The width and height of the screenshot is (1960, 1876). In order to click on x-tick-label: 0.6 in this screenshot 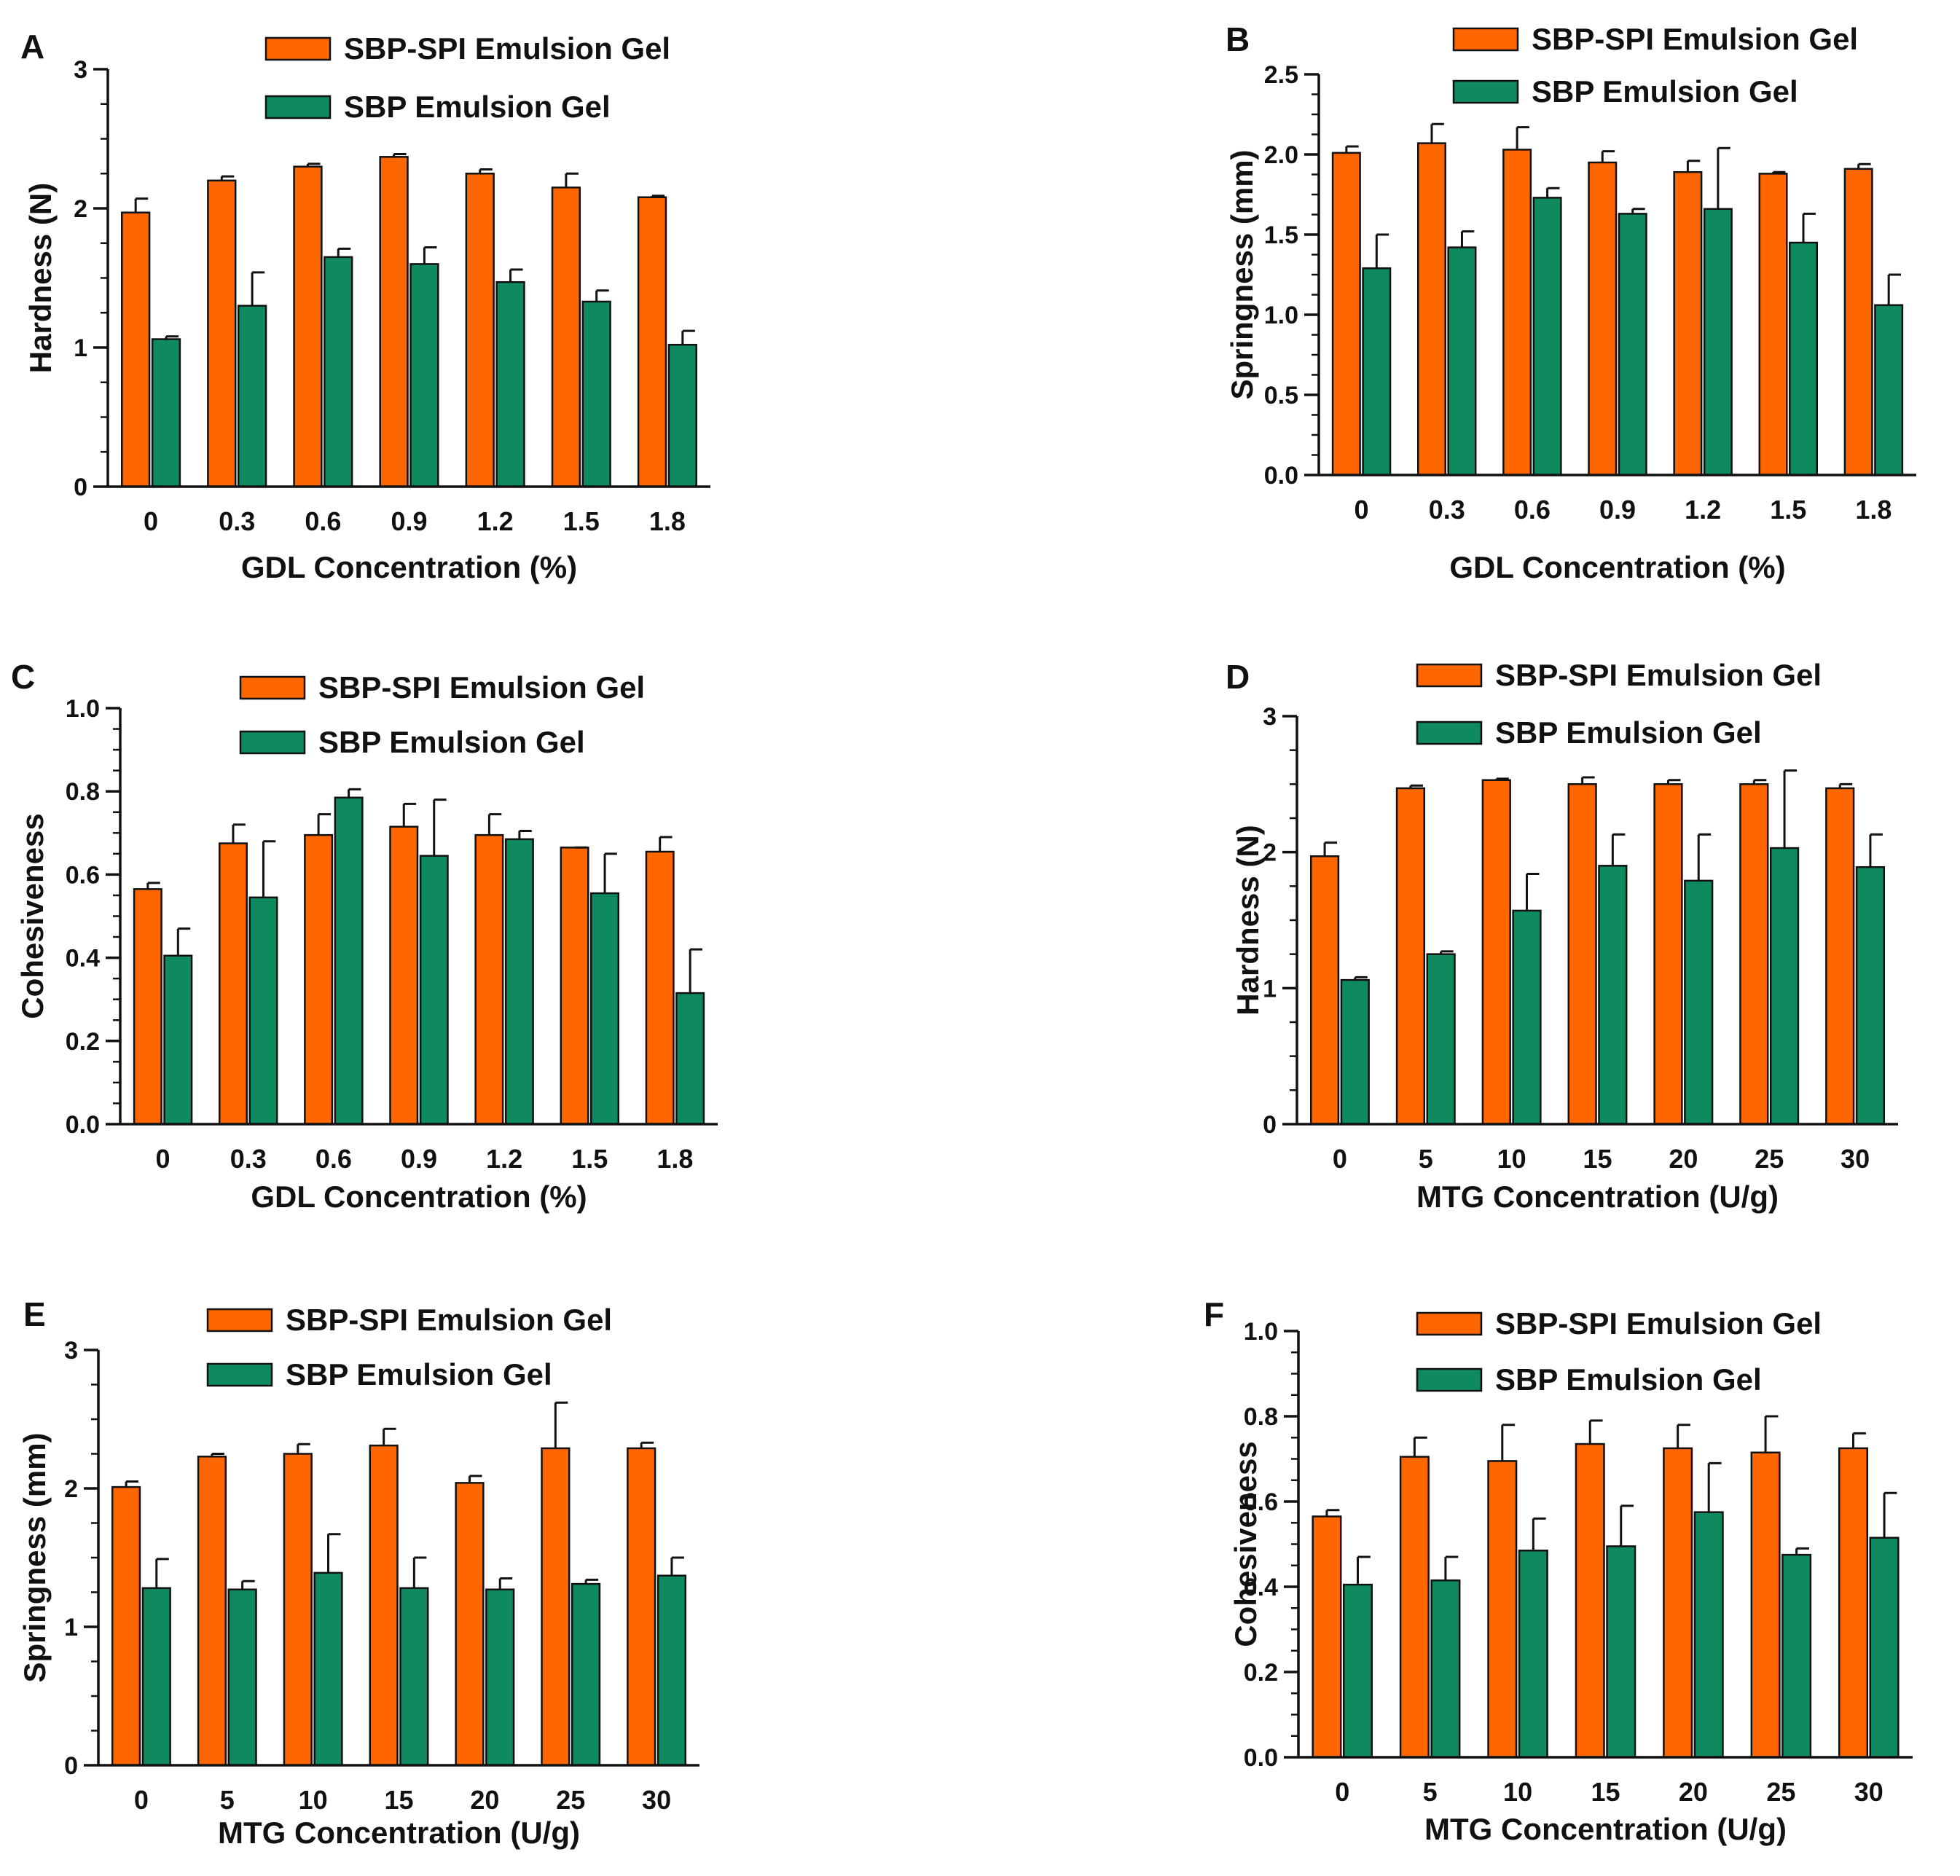, I will do `click(323, 521)`.